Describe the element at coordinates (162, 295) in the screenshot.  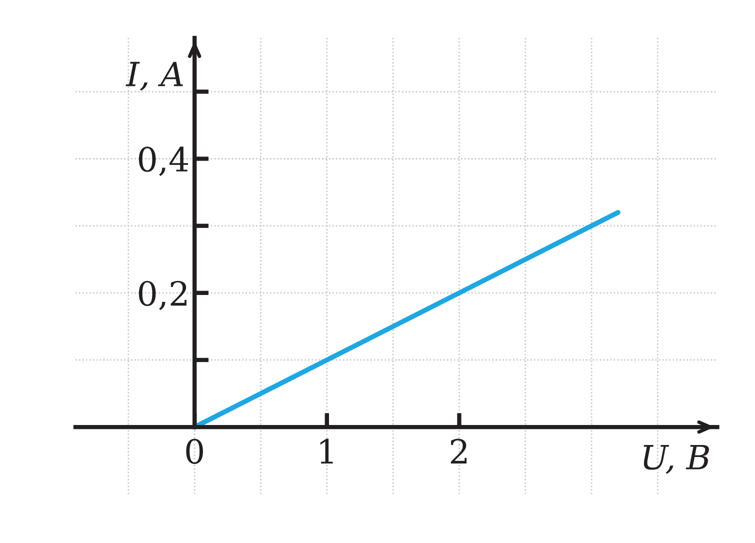
I see `y-tick-label: 0,2` at that location.